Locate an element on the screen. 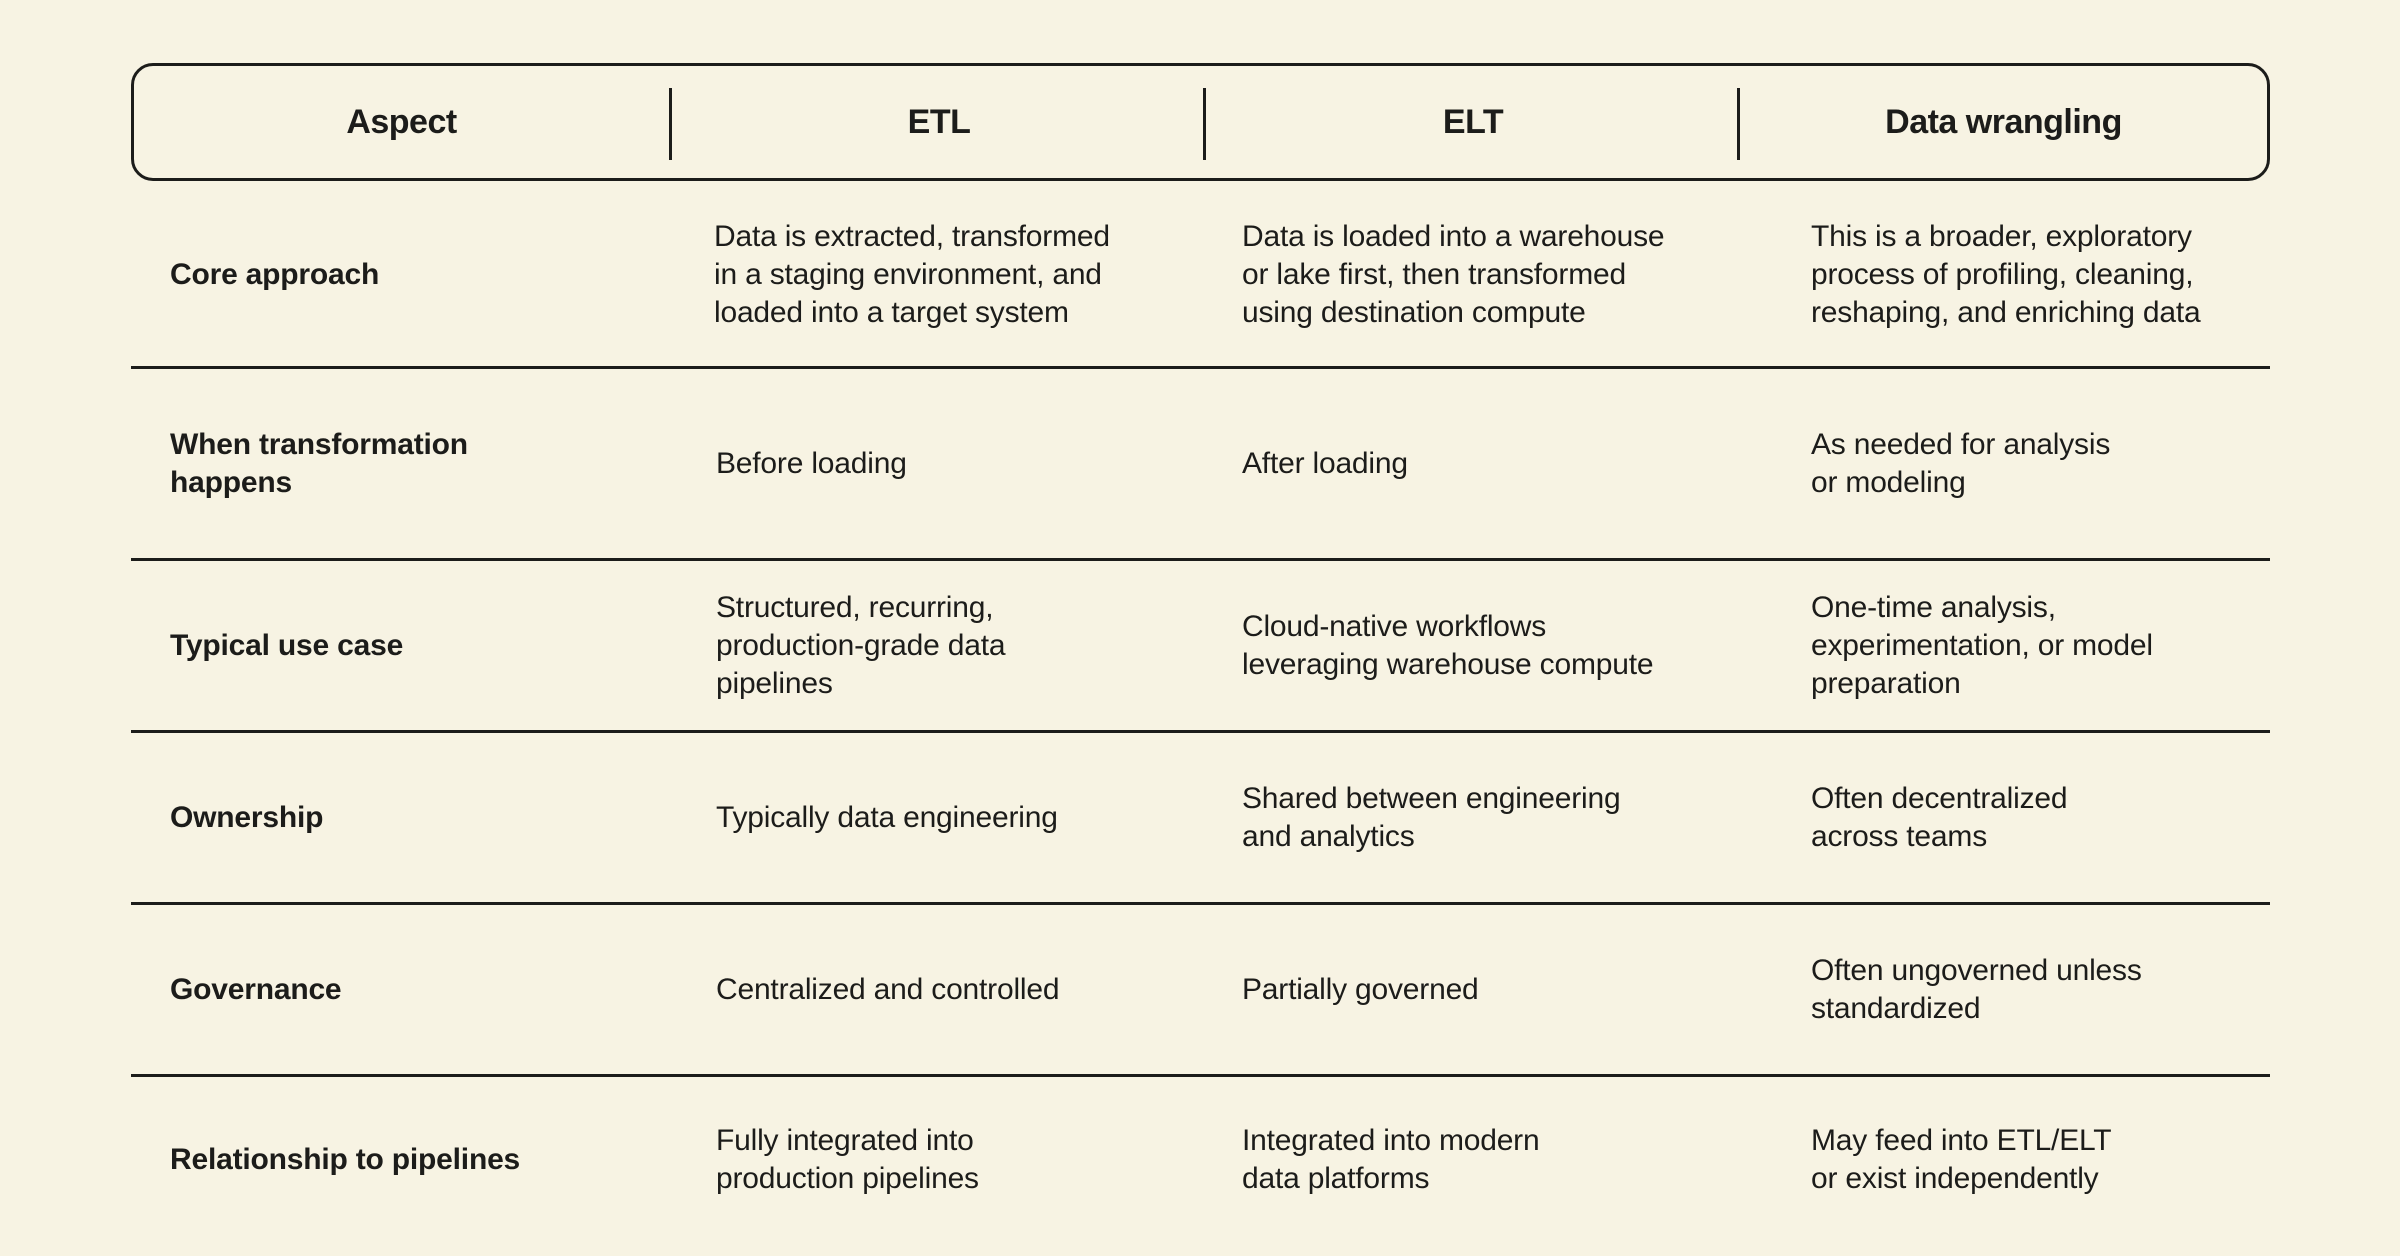  cell-elt: Integrated into modern data platforms is located at coordinates (1391, 1159).